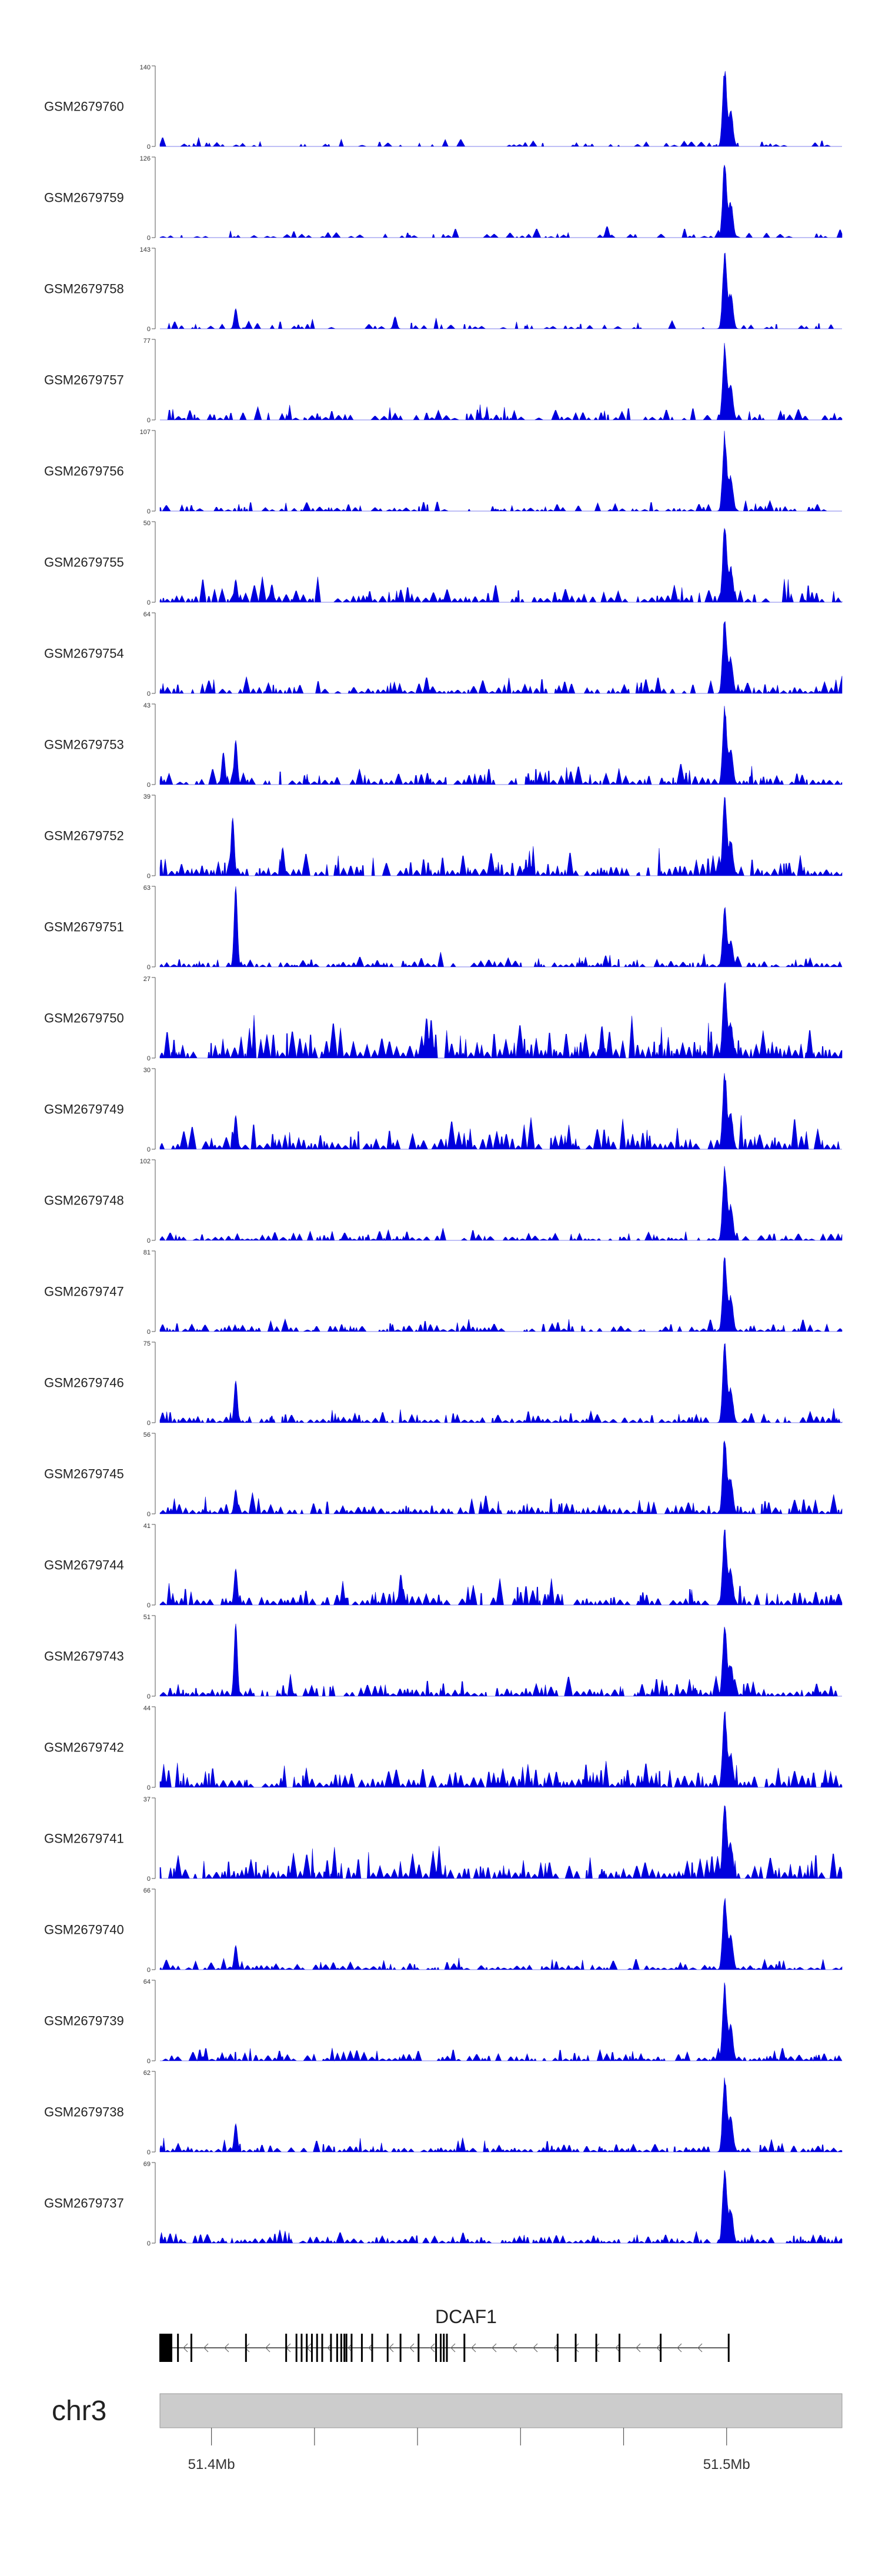 The image size is (882, 2576). What do you see at coordinates (84, 745) in the screenshot?
I see `track-label: GSM2679753` at bounding box center [84, 745].